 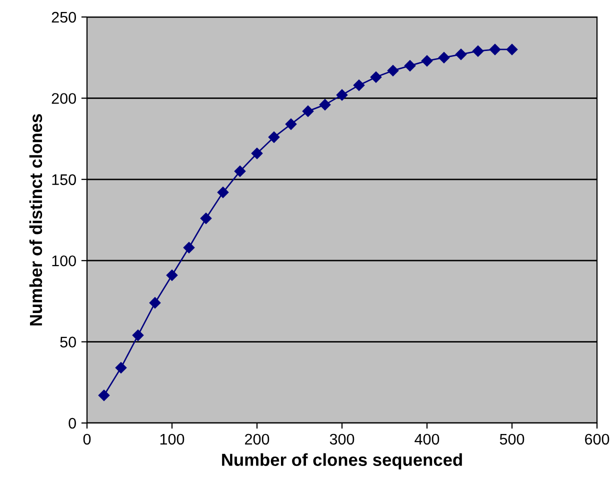 What do you see at coordinates (72, 423) in the screenshot?
I see `y-tick-label: 0` at bounding box center [72, 423].